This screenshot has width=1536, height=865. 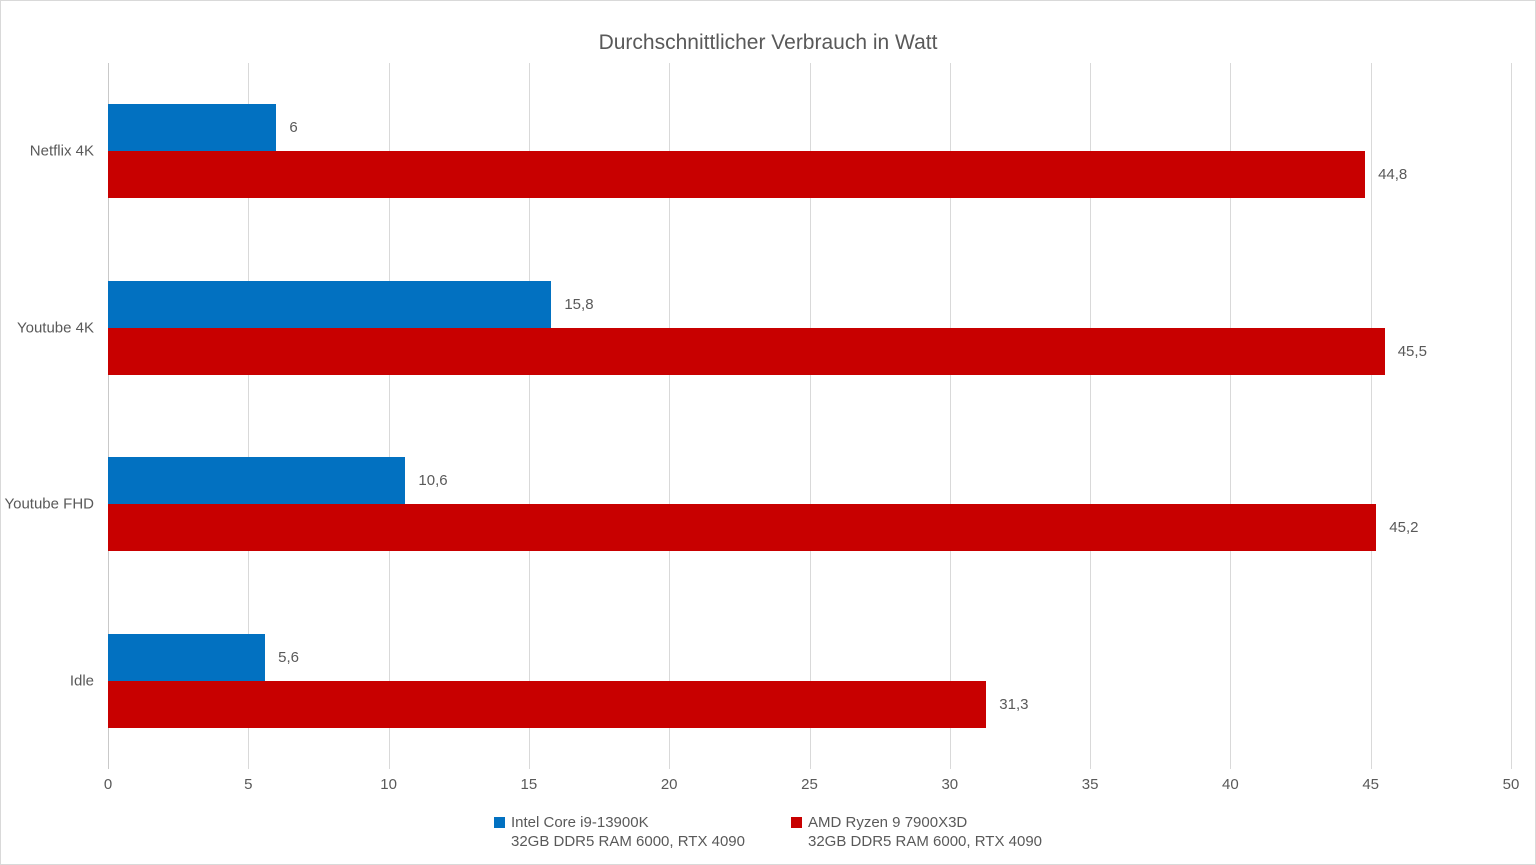 What do you see at coordinates (809, 784) in the screenshot?
I see `x-tick-label: 25` at bounding box center [809, 784].